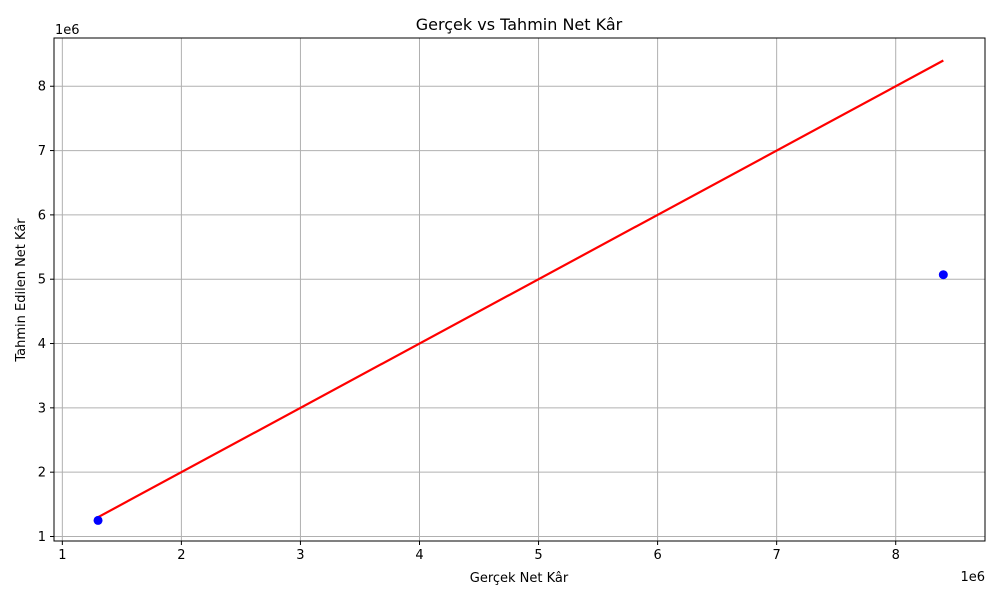 The height and width of the screenshot is (600, 1000). I want to click on chart-title: Gerçek vs Tahmin Net Kâr, so click(519, 24).